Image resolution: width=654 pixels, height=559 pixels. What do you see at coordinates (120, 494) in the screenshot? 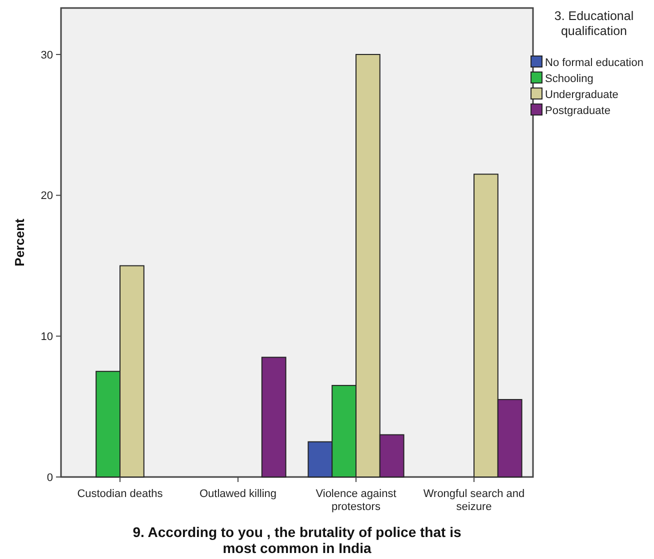
I see `x-tick-label: Custodian deaths` at bounding box center [120, 494].